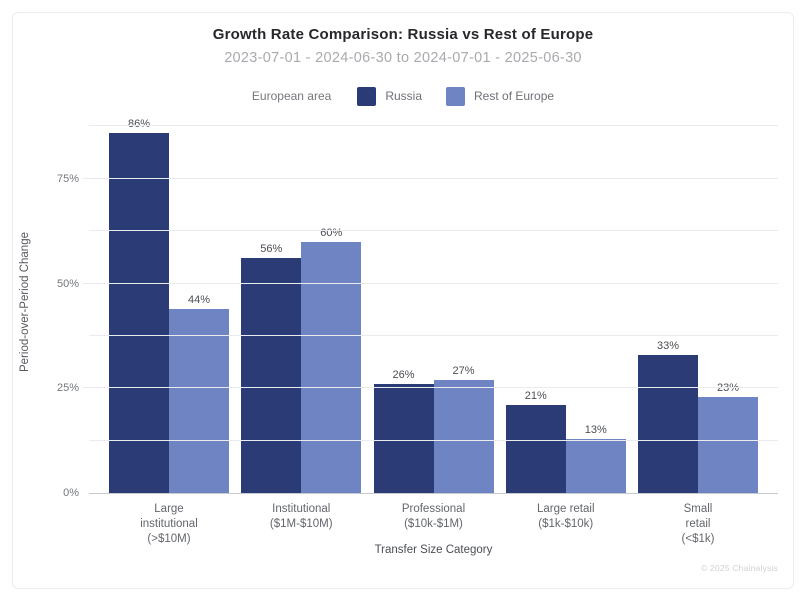 The height and width of the screenshot is (601, 806). What do you see at coordinates (139, 123) in the screenshot?
I see `bar-value-label: 86%` at bounding box center [139, 123].